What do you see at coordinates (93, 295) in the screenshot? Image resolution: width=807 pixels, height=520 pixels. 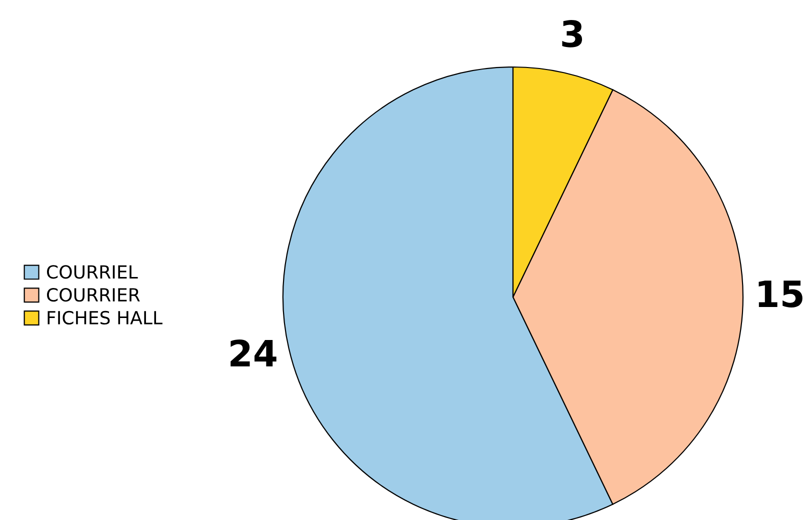 I see `legend-label: COURRIER` at bounding box center [93, 295].